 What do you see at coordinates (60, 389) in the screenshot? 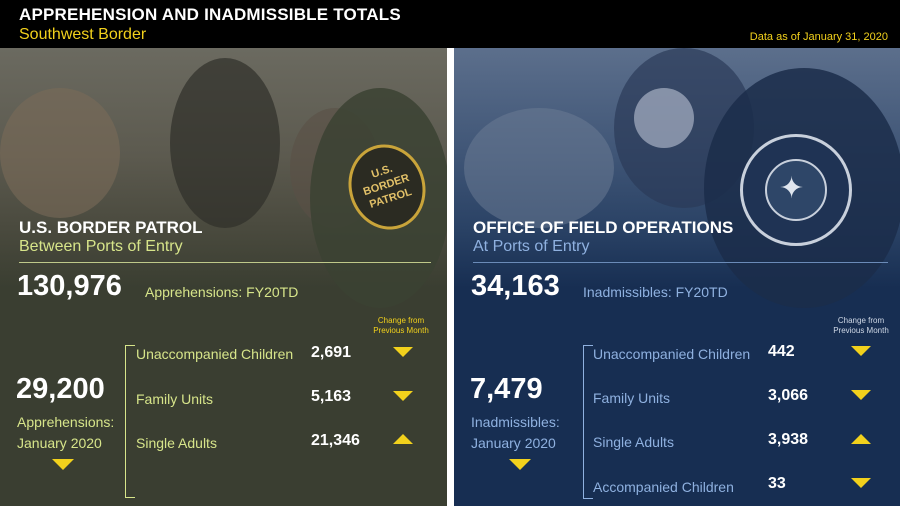
I see `month-total: 29,200` at bounding box center [60, 389].